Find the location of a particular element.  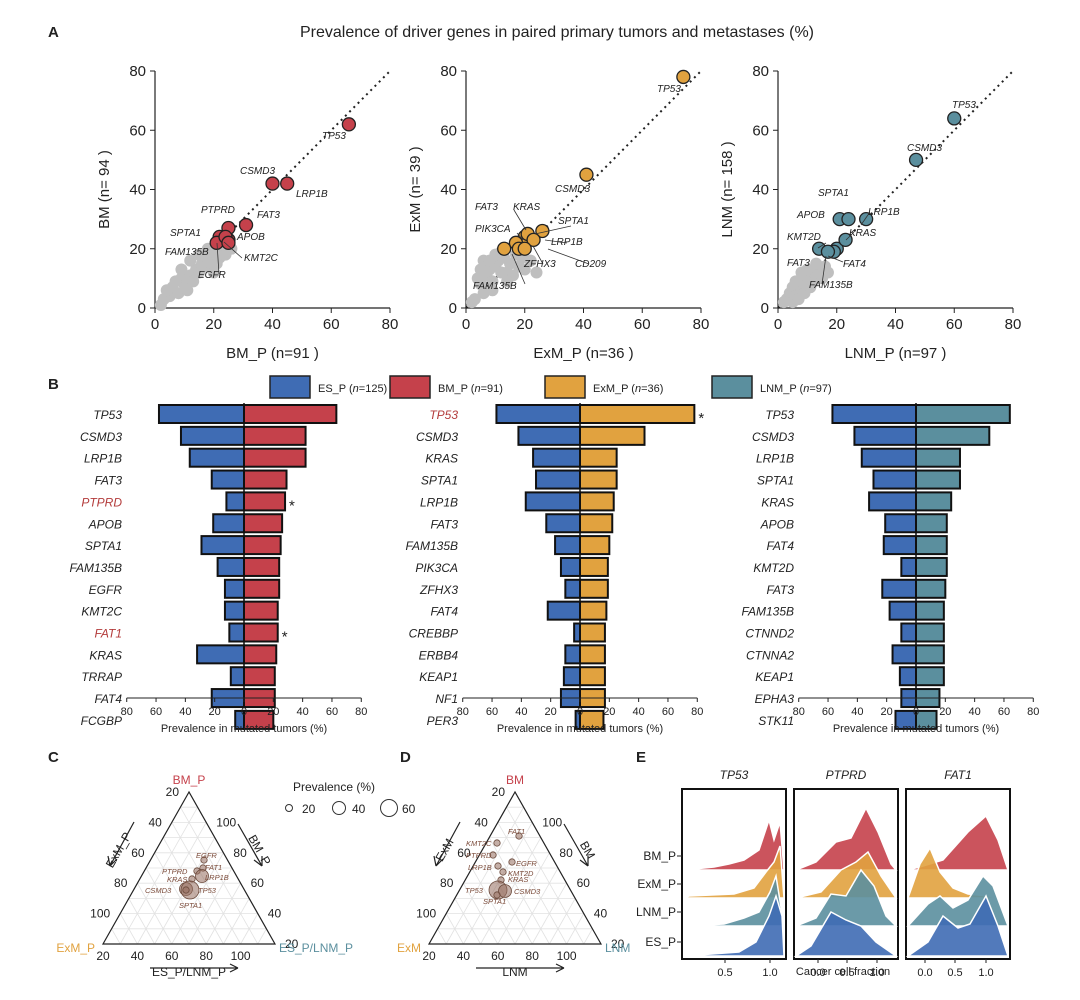

ternary-triangle is located at coordinates (515, 867).